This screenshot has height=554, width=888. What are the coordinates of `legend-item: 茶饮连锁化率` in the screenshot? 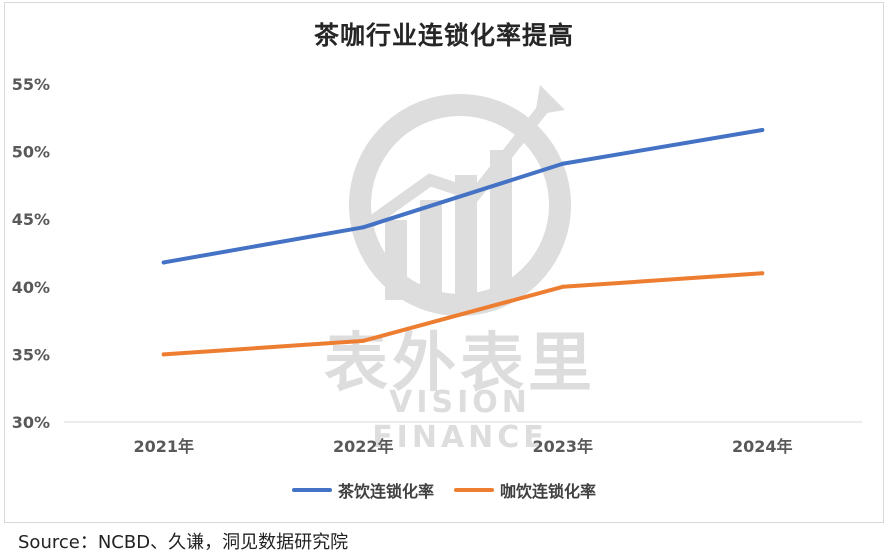 It's located at (362, 490).